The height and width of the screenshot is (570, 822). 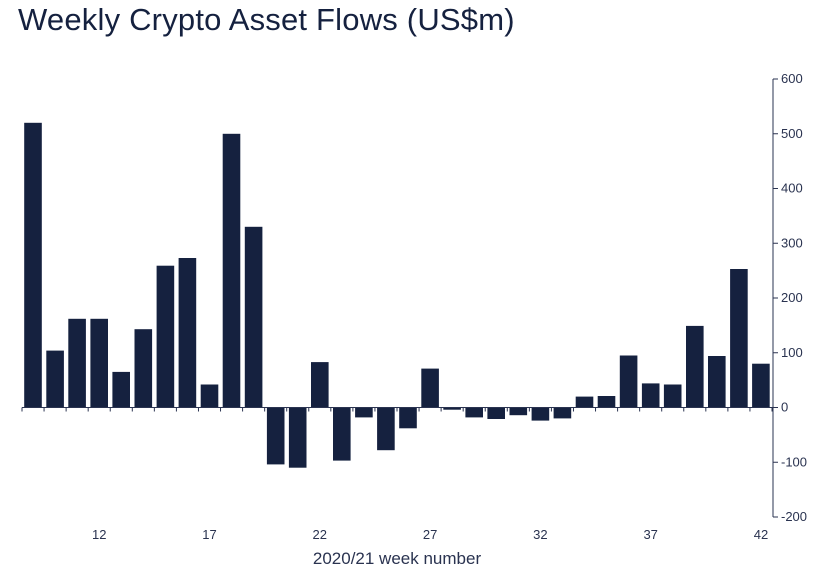 I want to click on y-tick-label: 300, so click(x=792, y=242).